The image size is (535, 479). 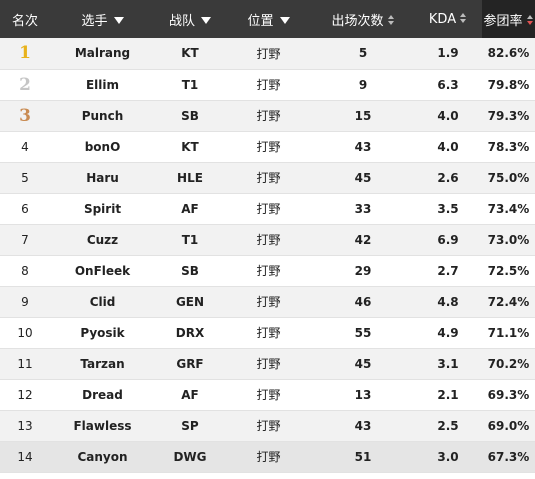 I want to click on table-row: 3 Punch SB 打野 15 4.0 79.3%, so click(x=267, y=116).